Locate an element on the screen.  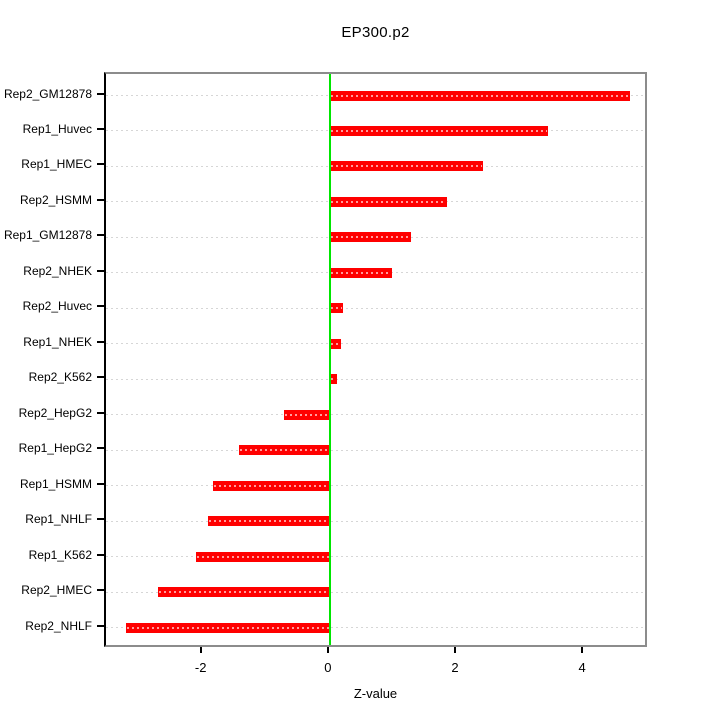
x-axis-label: Z-value is located at coordinates (375, 693).